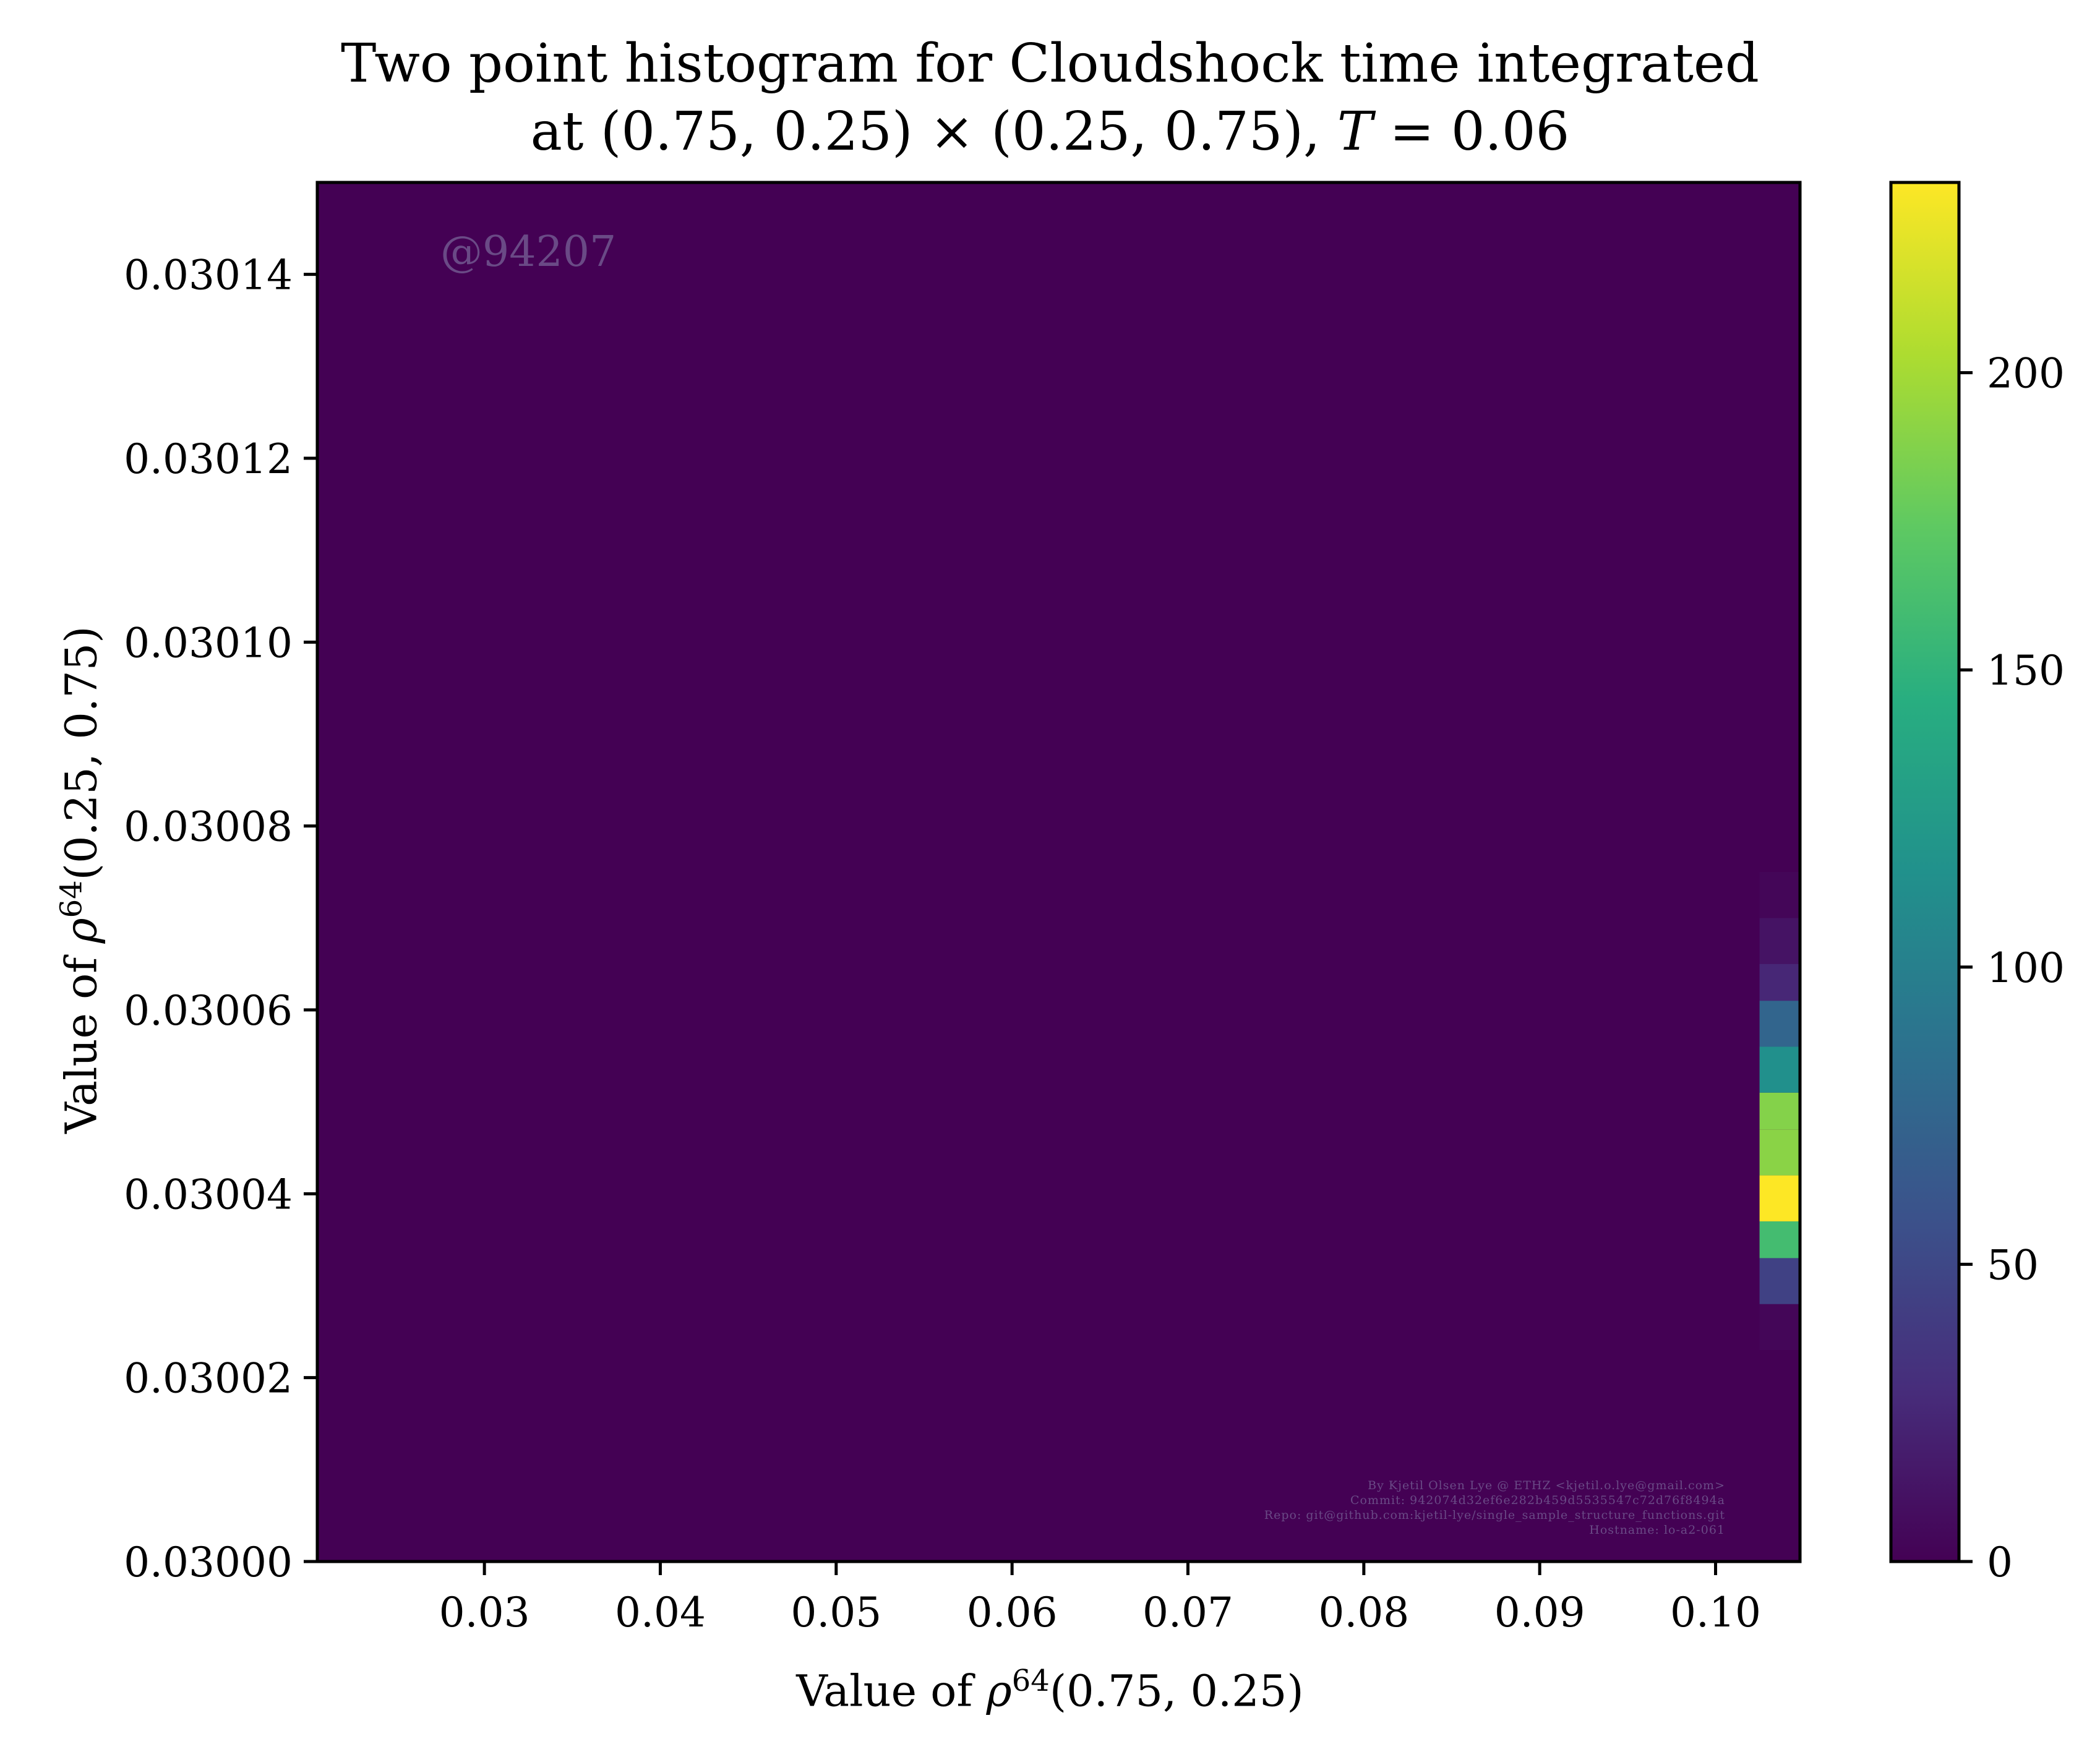 The image size is (2100, 1752). I want to click on y-axis-label: Value of ρ64(0.25, 0.75), so click(80, 880).